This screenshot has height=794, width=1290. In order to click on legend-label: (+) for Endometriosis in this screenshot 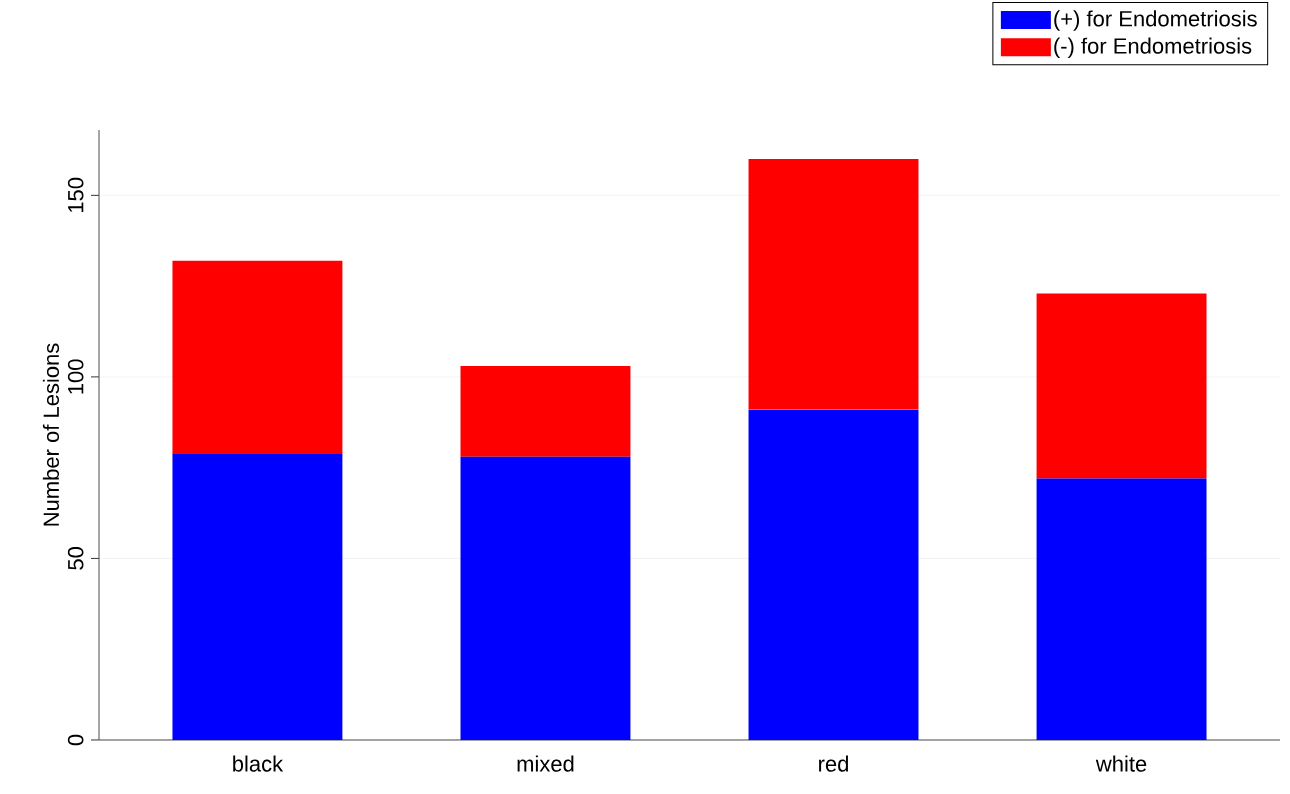, I will do `click(1155, 20)`.